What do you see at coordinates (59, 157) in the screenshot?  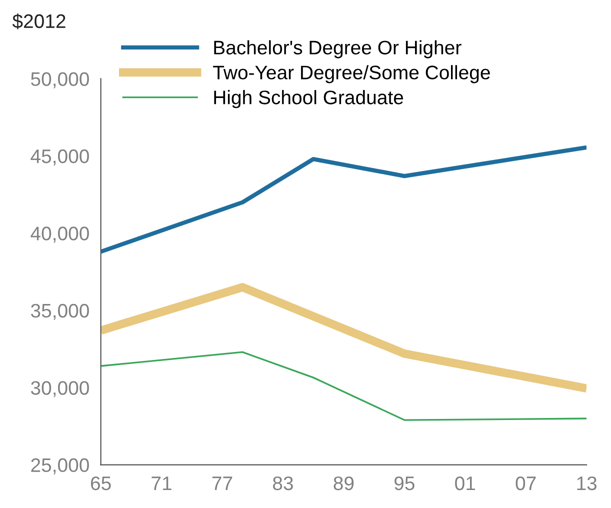 I see `y-tick-label: 45,000` at bounding box center [59, 157].